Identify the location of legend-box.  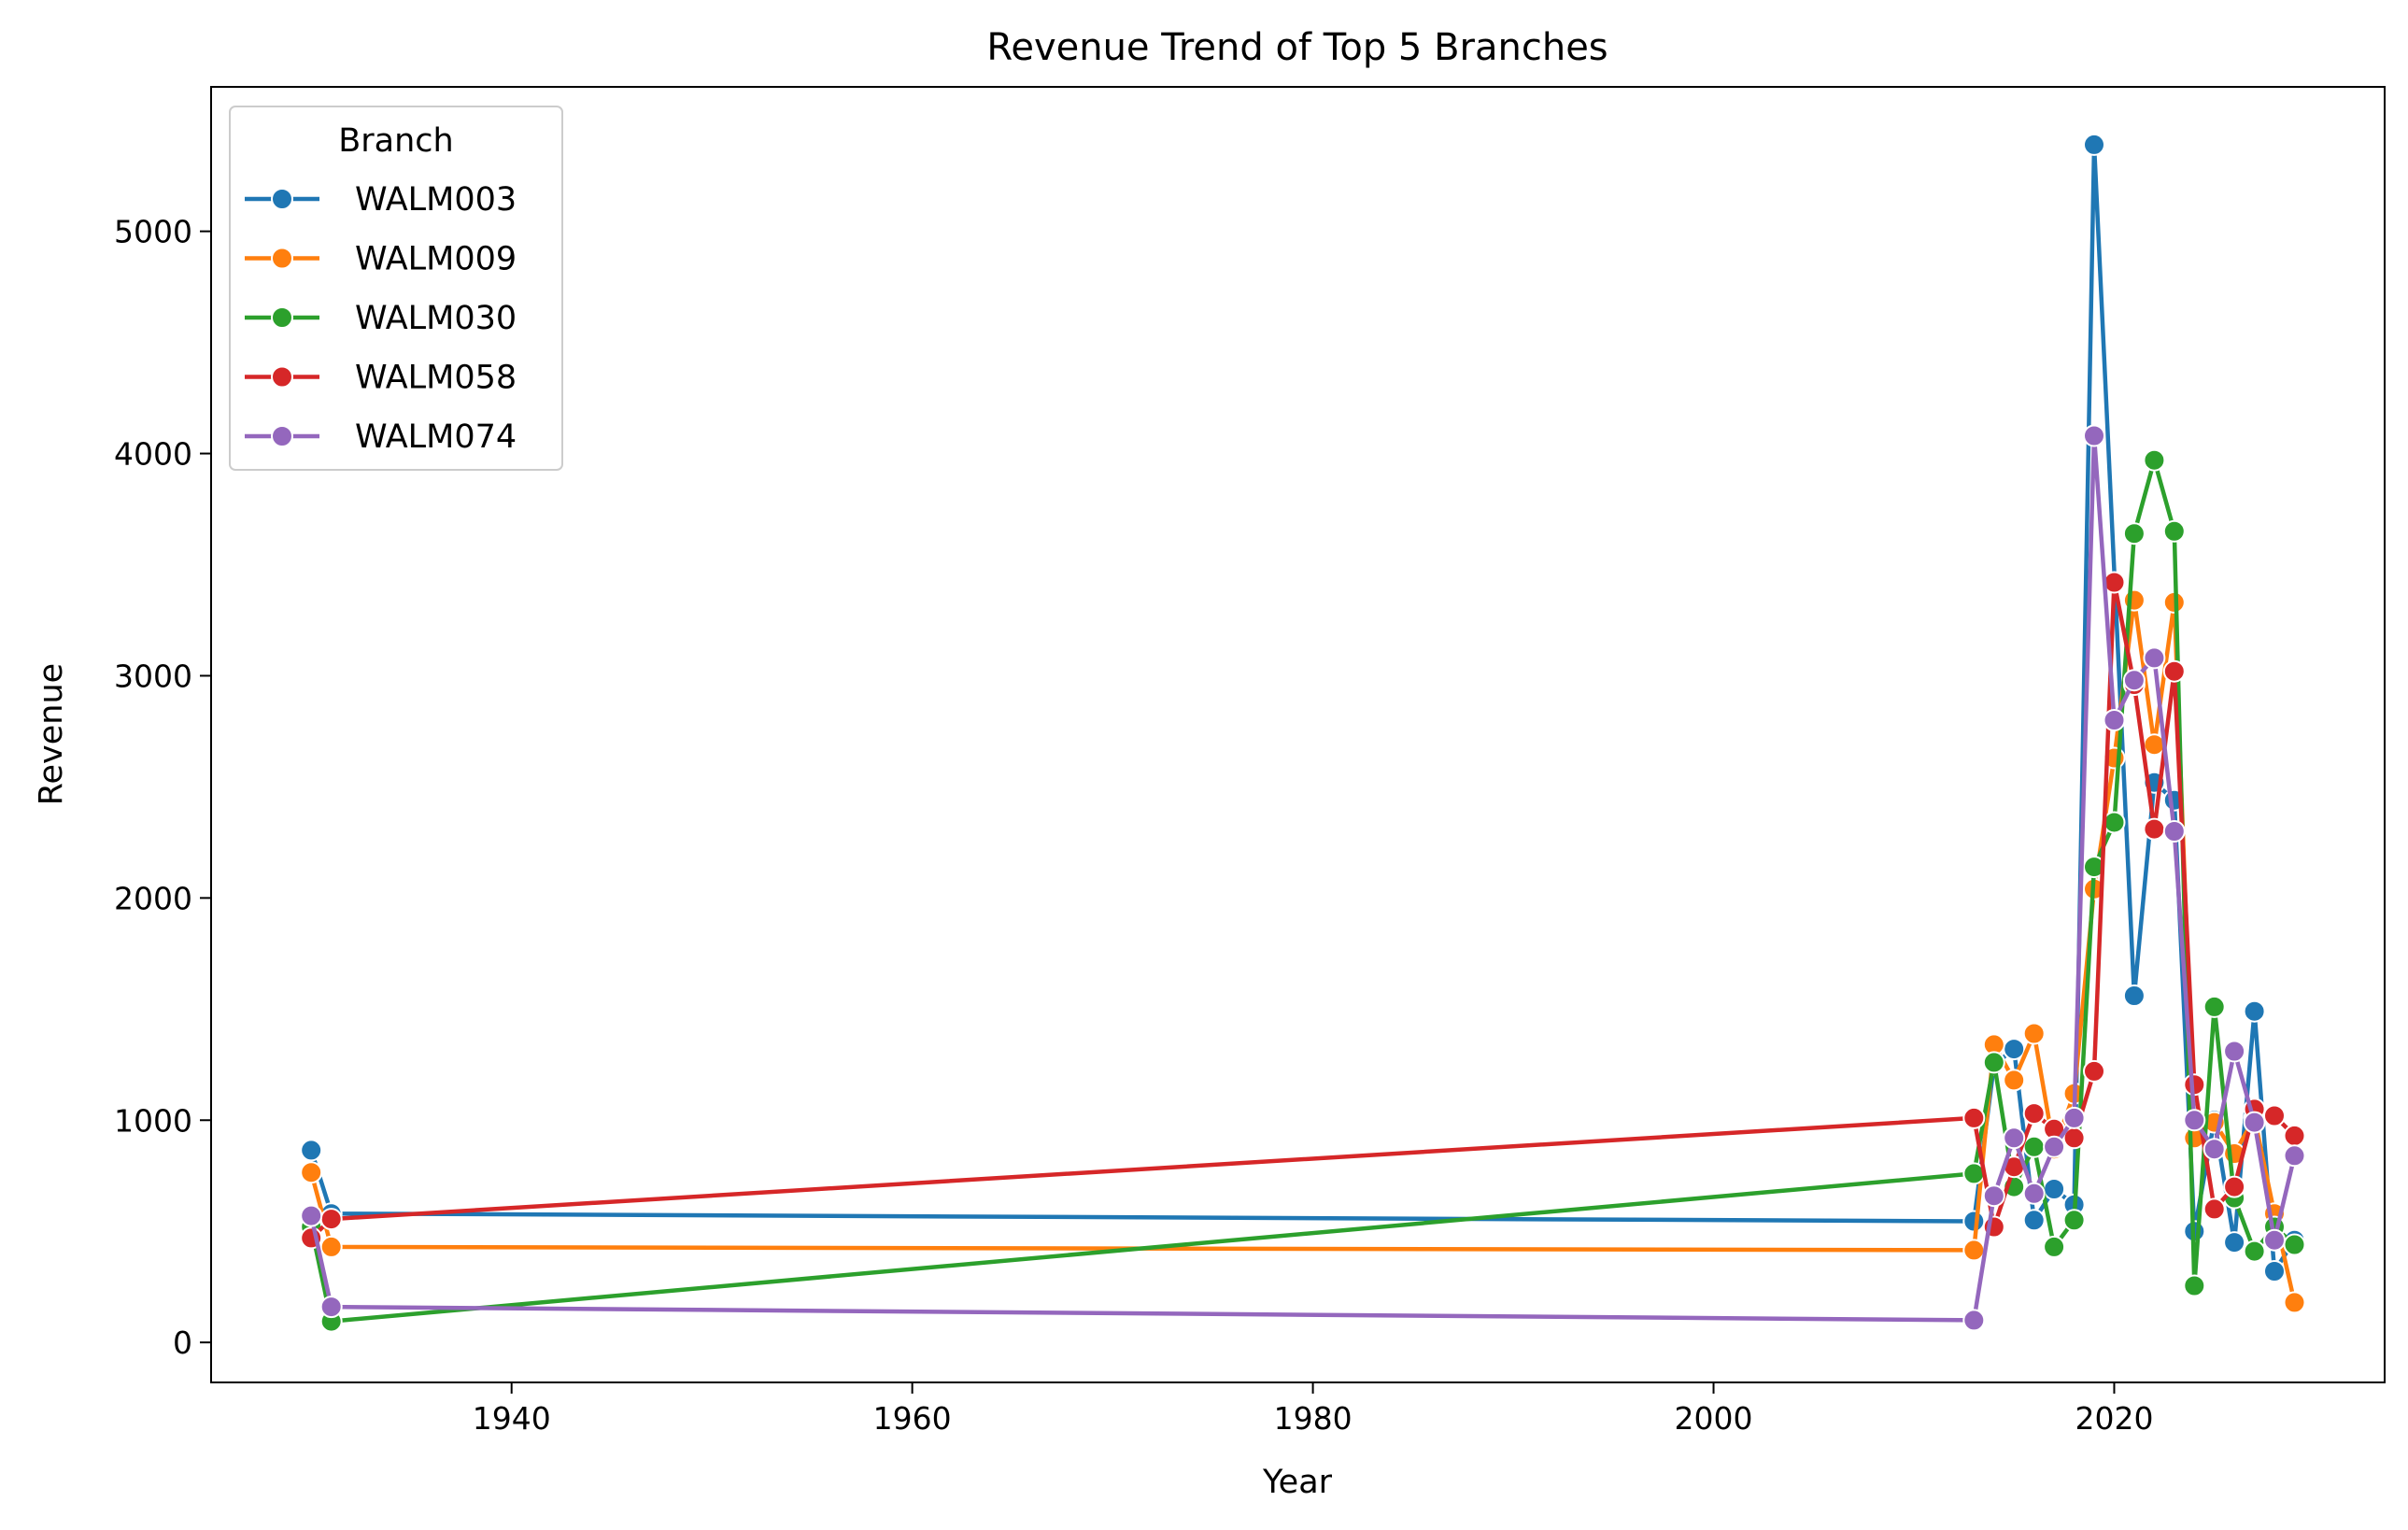
(396, 288).